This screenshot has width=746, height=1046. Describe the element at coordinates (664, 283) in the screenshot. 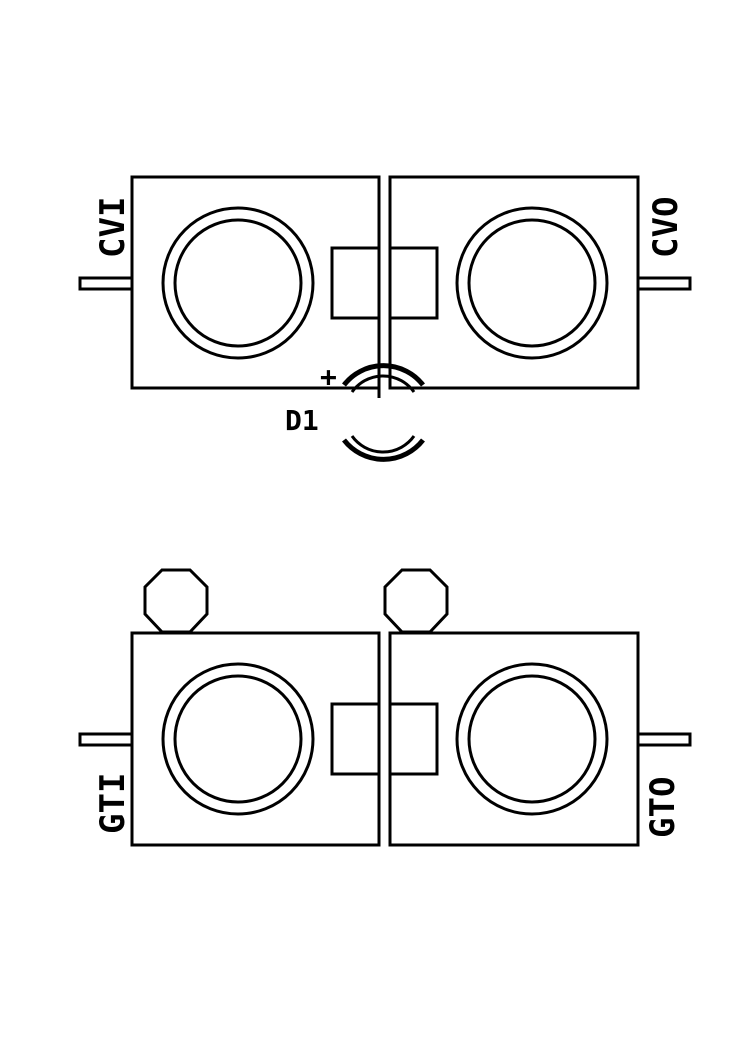

I see `jack-cv-out-pin` at that location.